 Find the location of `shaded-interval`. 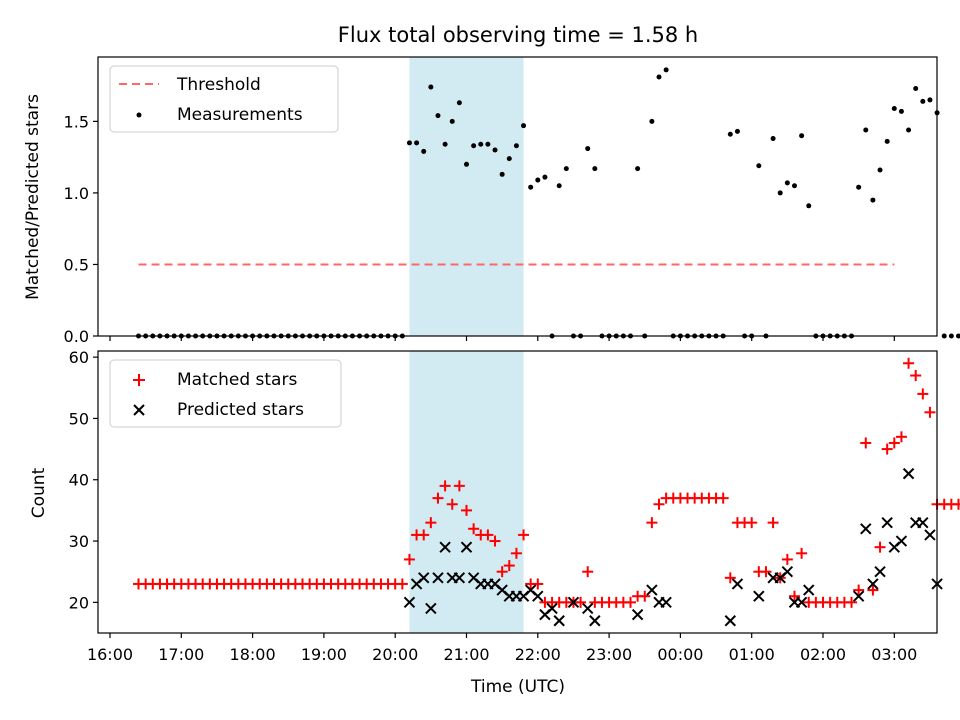

shaded-interval is located at coordinates (466, 492).